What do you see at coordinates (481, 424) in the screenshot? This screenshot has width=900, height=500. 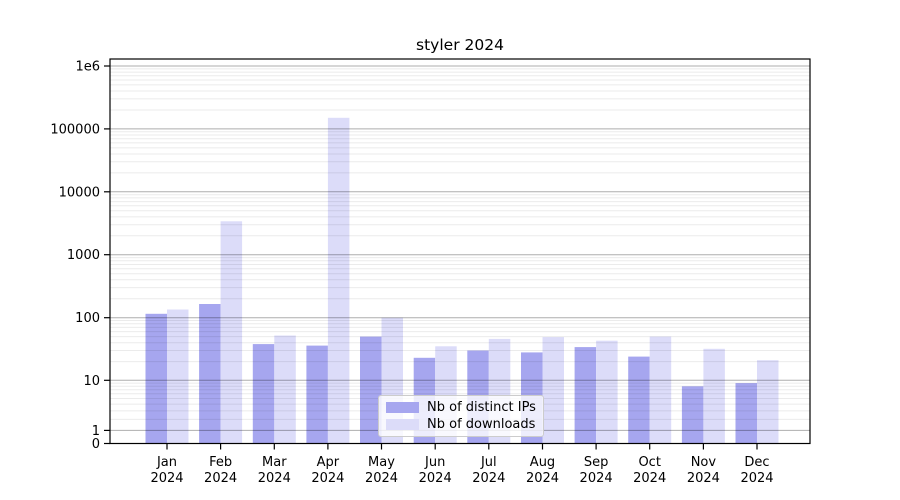 I see `legend-label-downloads: Nb of downloads` at bounding box center [481, 424].